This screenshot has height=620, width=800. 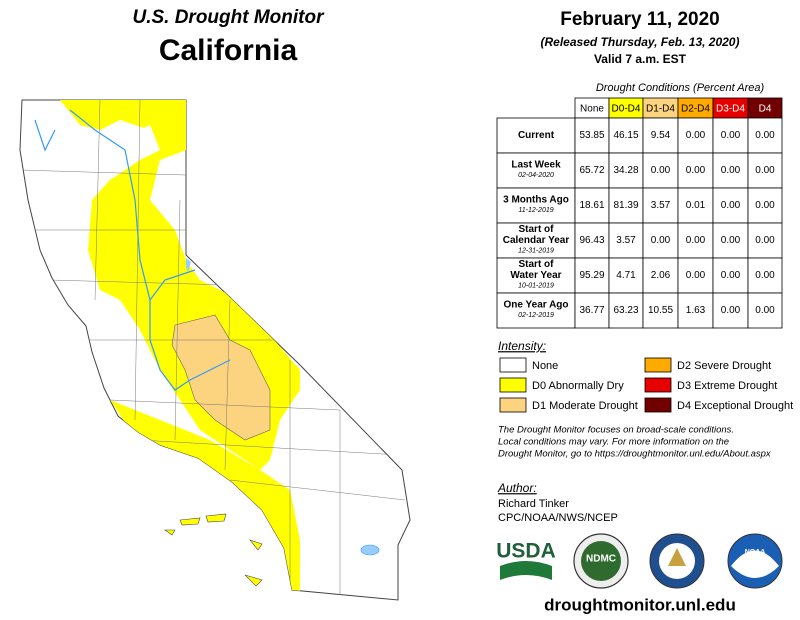 I want to click on column-header: None, so click(x=592, y=109).